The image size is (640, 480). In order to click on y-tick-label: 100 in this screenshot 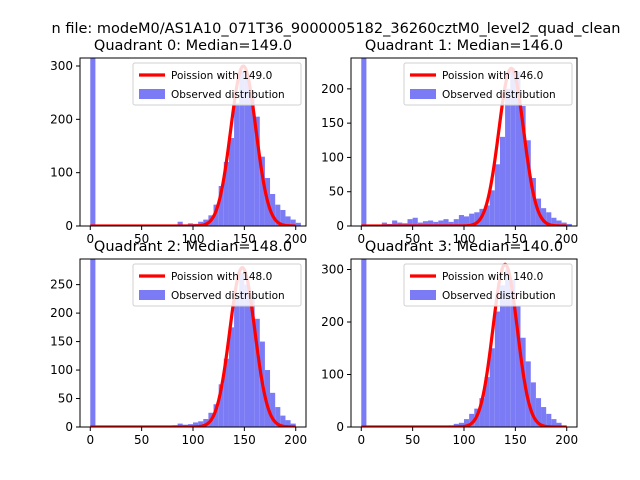, I will do `click(61, 173)`.